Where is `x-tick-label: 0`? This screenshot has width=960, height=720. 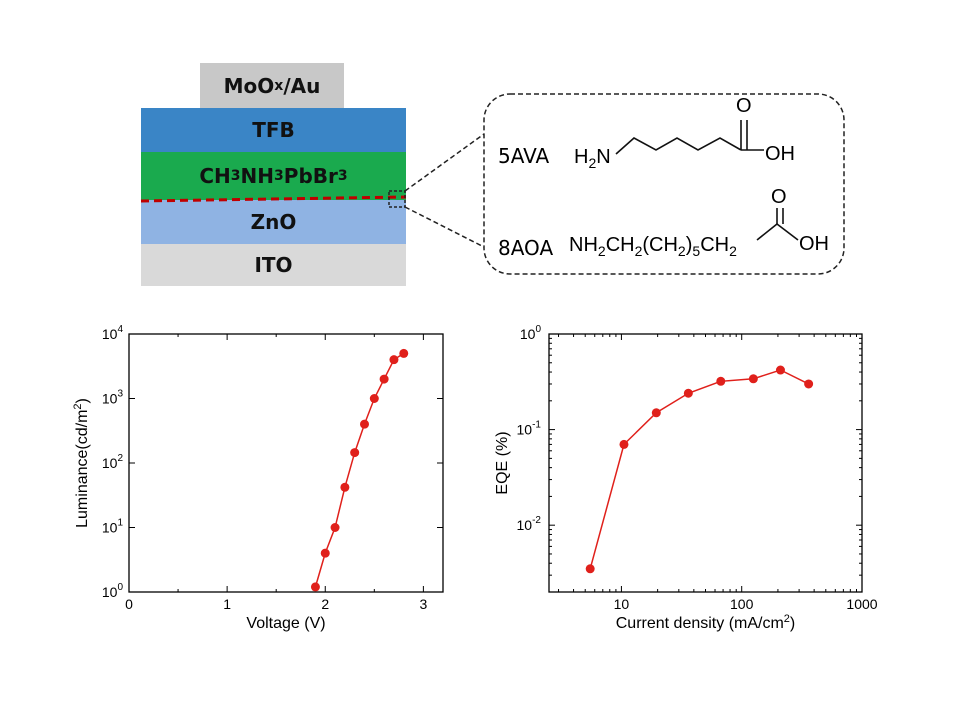
x-tick-label: 0 is located at coordinates (129, 604).